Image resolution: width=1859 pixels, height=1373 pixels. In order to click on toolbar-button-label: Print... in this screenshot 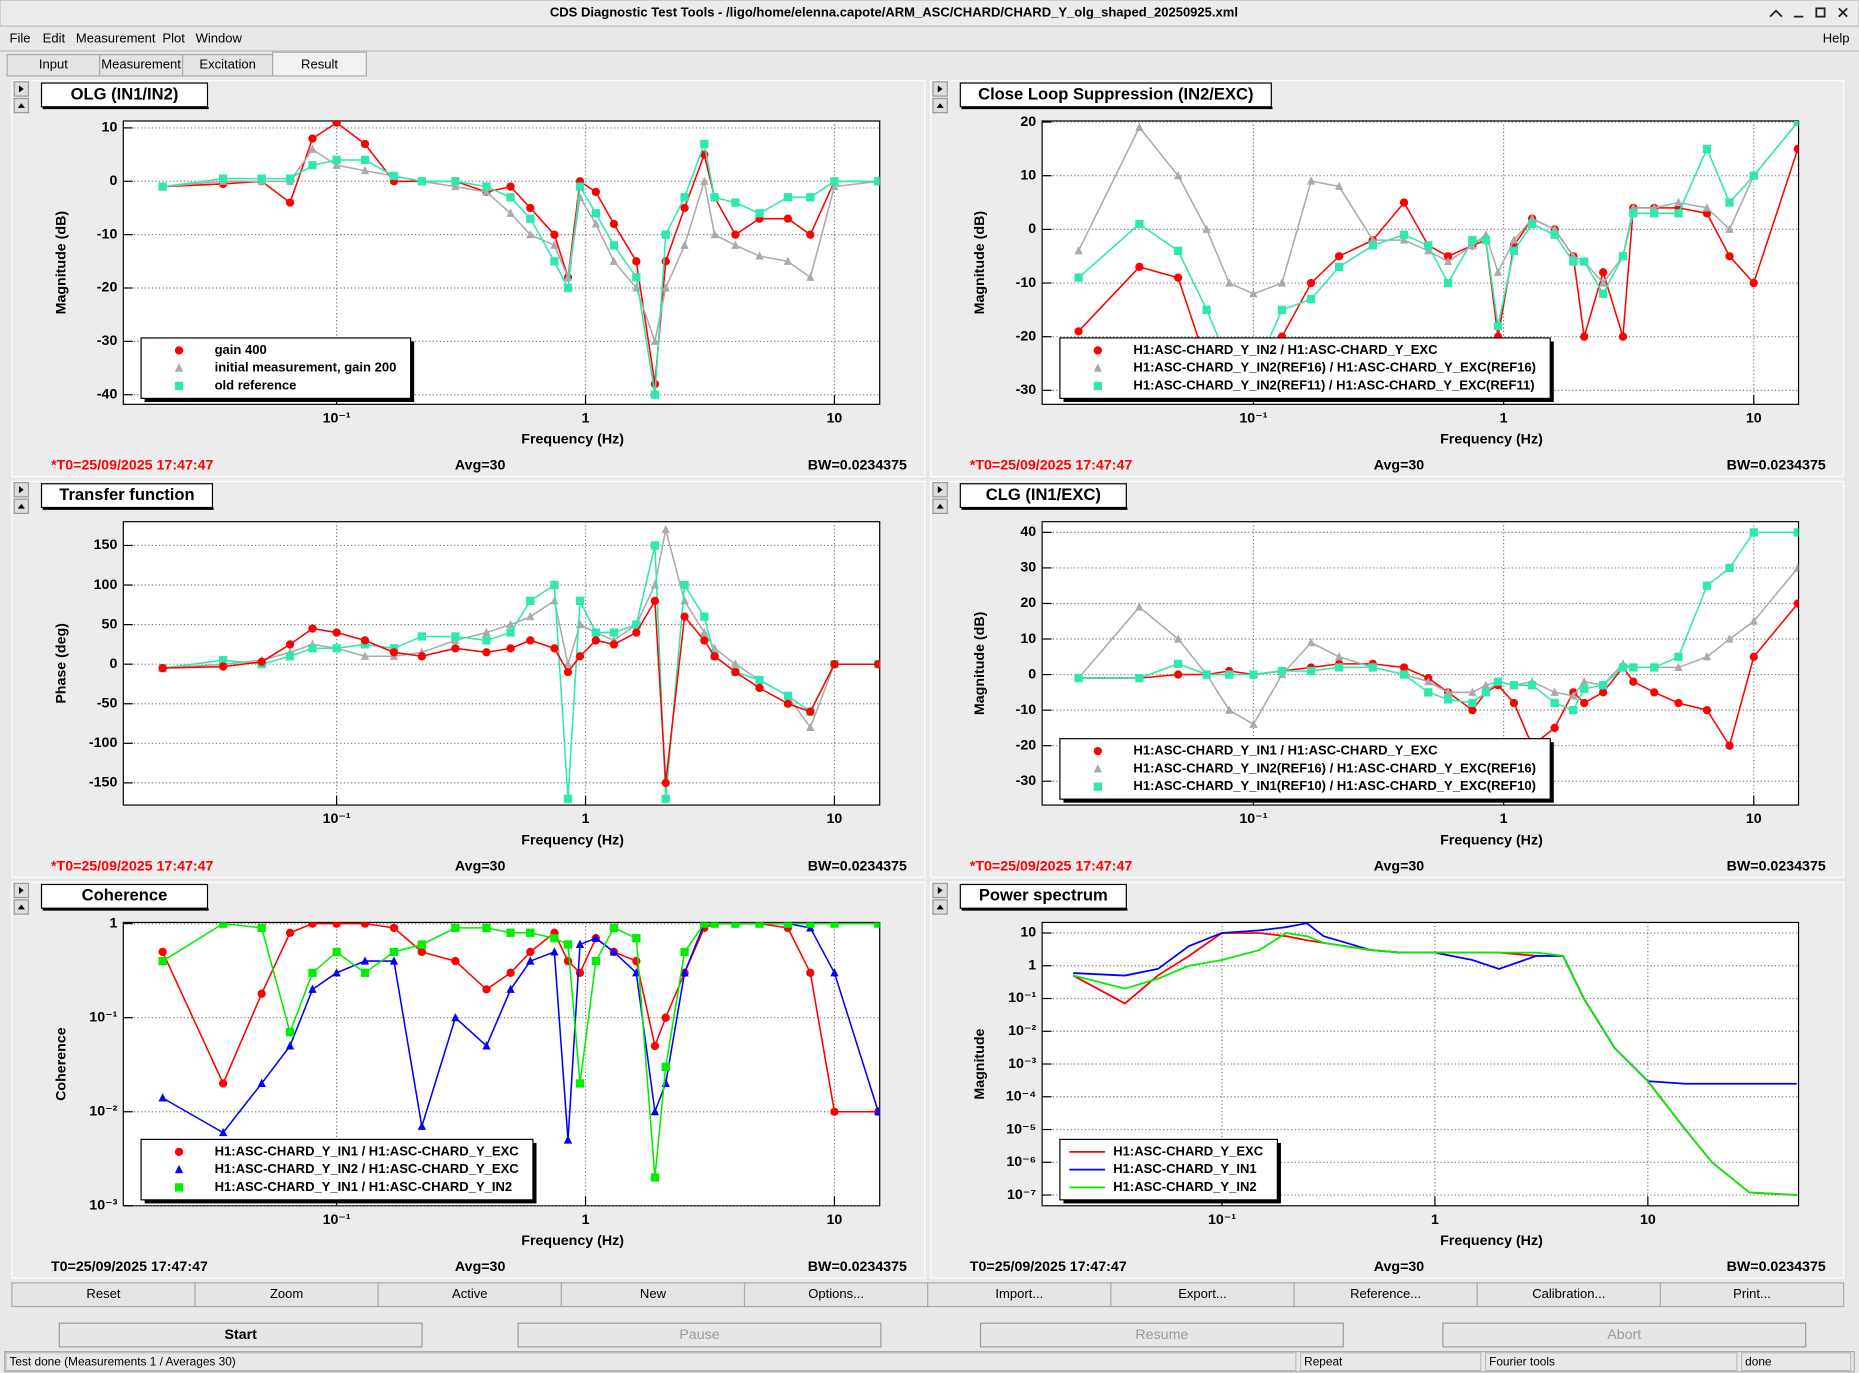, I will do `click(1752, 1293)`.